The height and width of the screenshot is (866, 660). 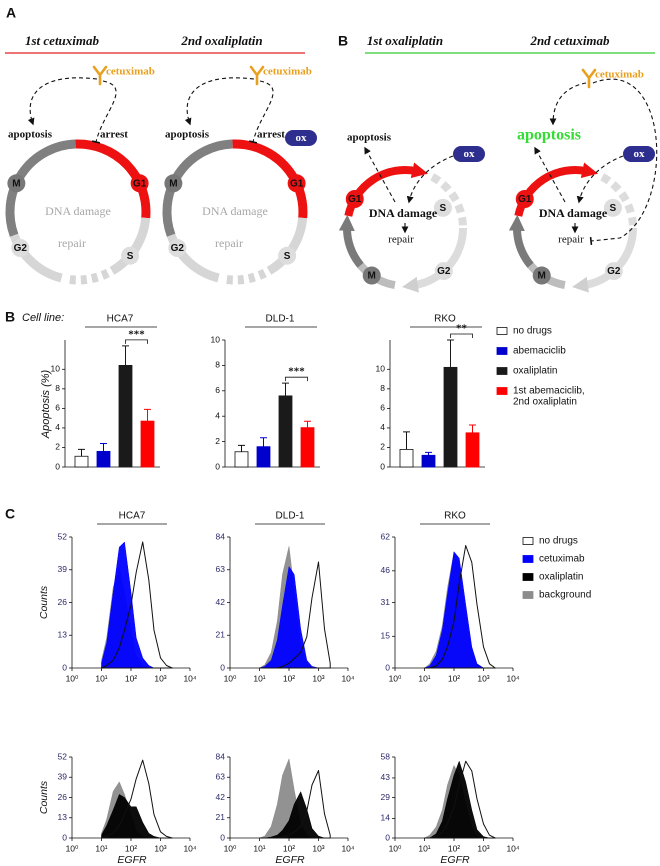 I want to click on legend-label: abemaciclib, so click(x=539, y=351).